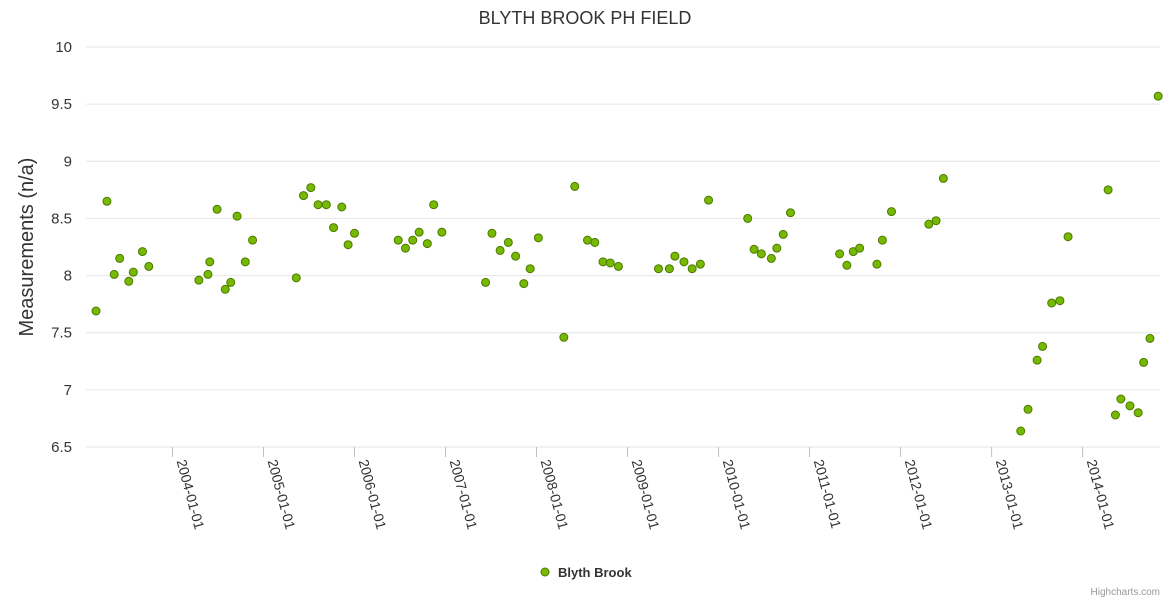 The image size is (1170, 600). What do you see at coordinates (545, 572) in the screenshot?
I see `legend-marker` at bounding box center [545, 572].